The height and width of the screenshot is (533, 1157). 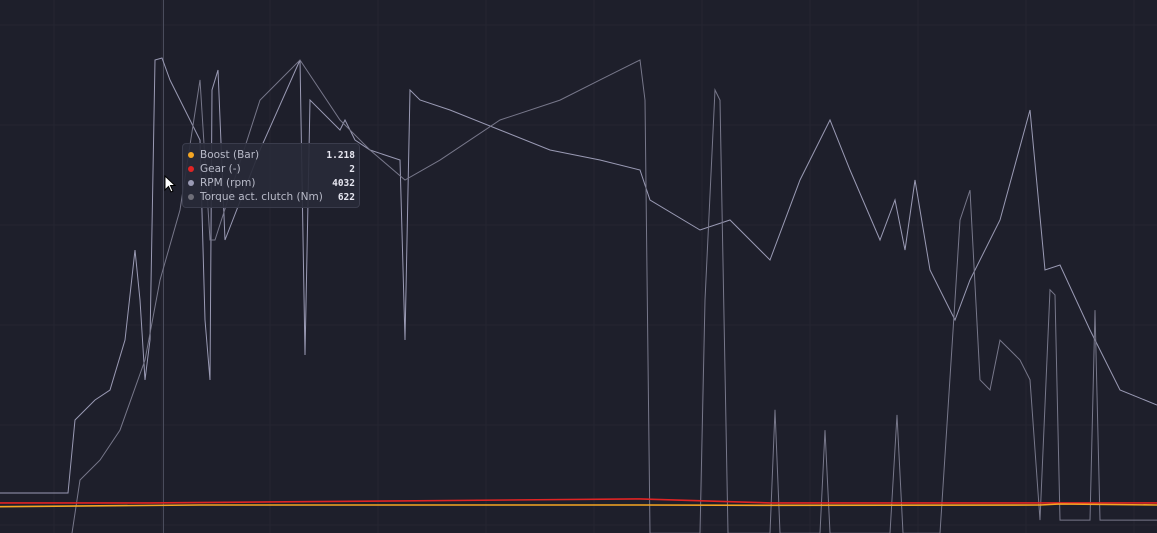 What do you see at coordinates (191, 183) in the screenshot?
I see `rpm-dot-icon` at bounding box center [191, 183].